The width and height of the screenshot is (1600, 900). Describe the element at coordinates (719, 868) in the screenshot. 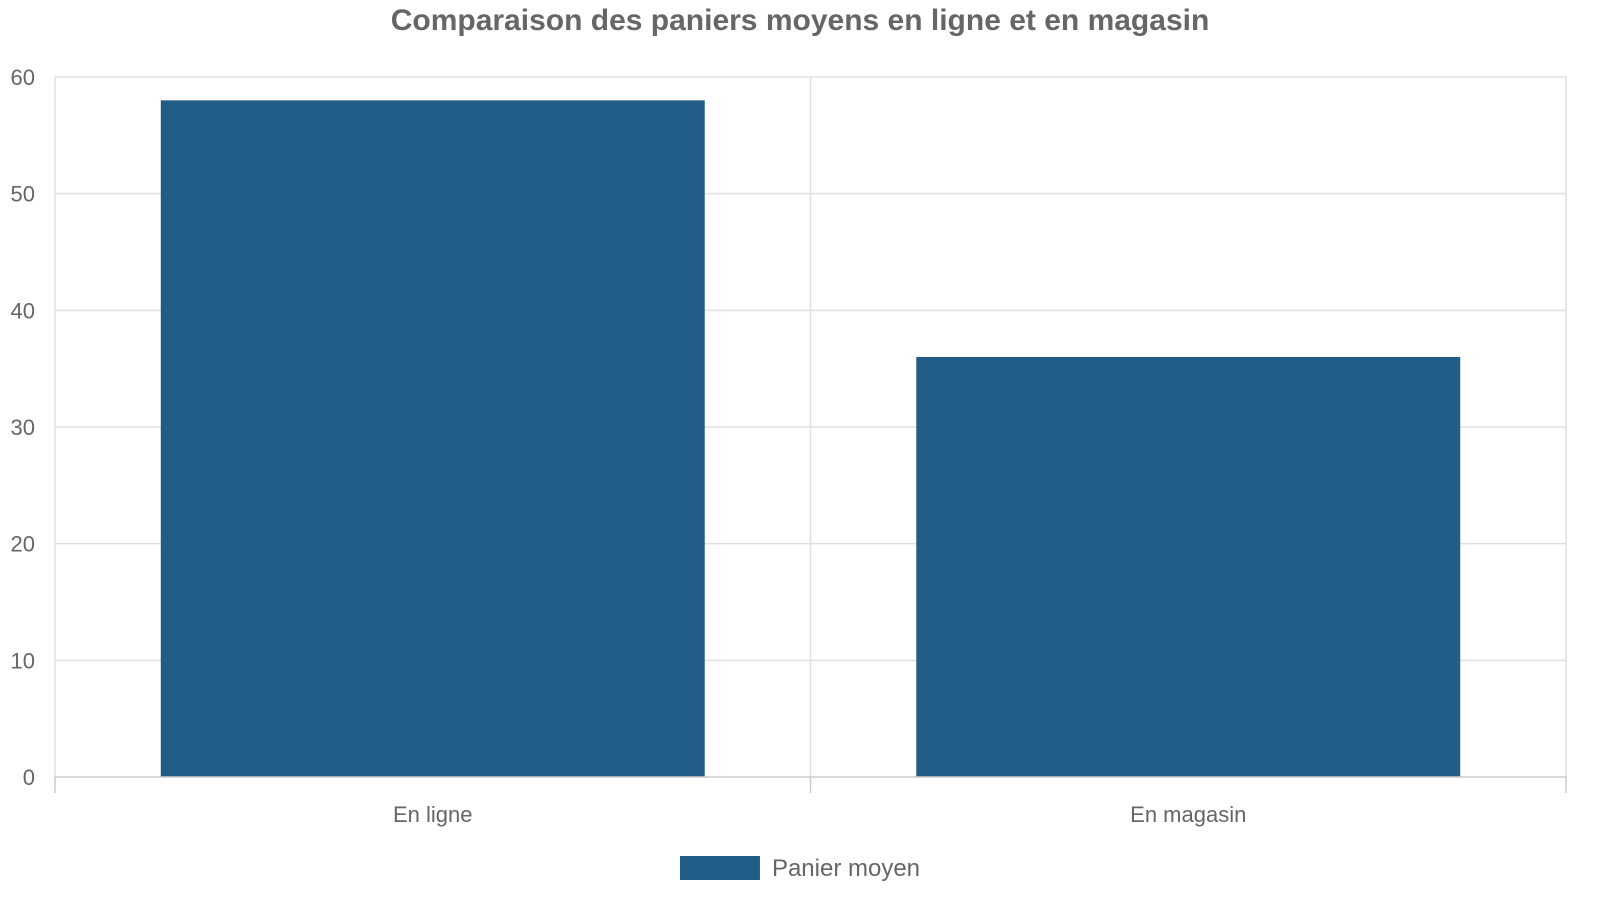

I see `legend-swatch` at that location.